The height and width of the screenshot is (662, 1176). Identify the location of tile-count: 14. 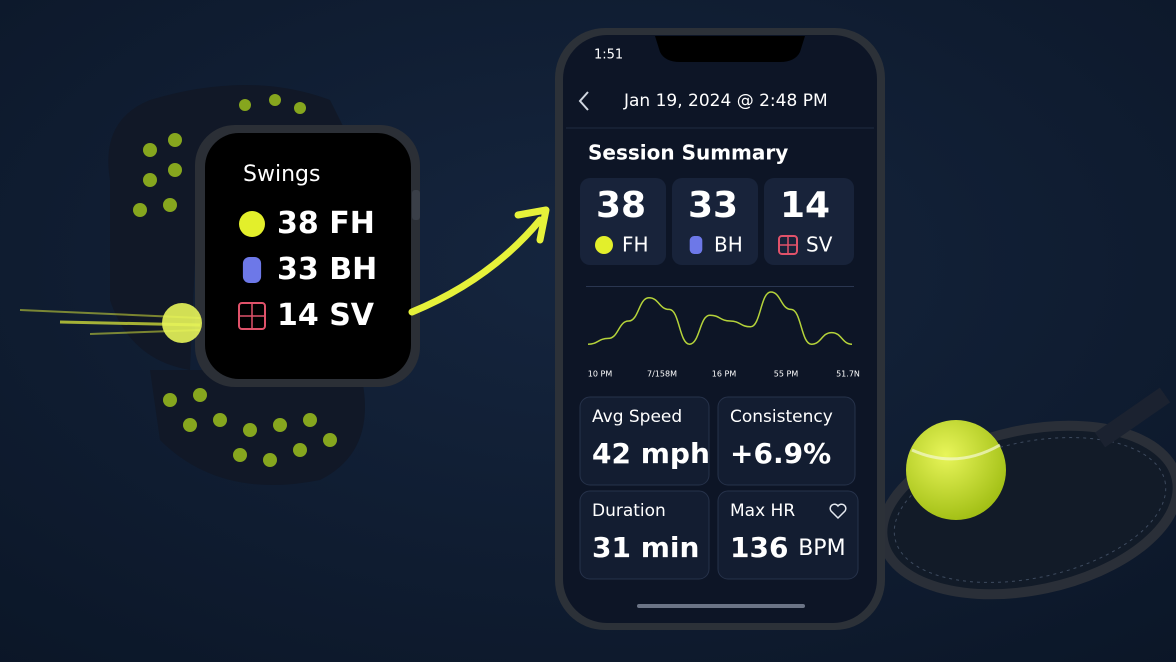
(805, 205).